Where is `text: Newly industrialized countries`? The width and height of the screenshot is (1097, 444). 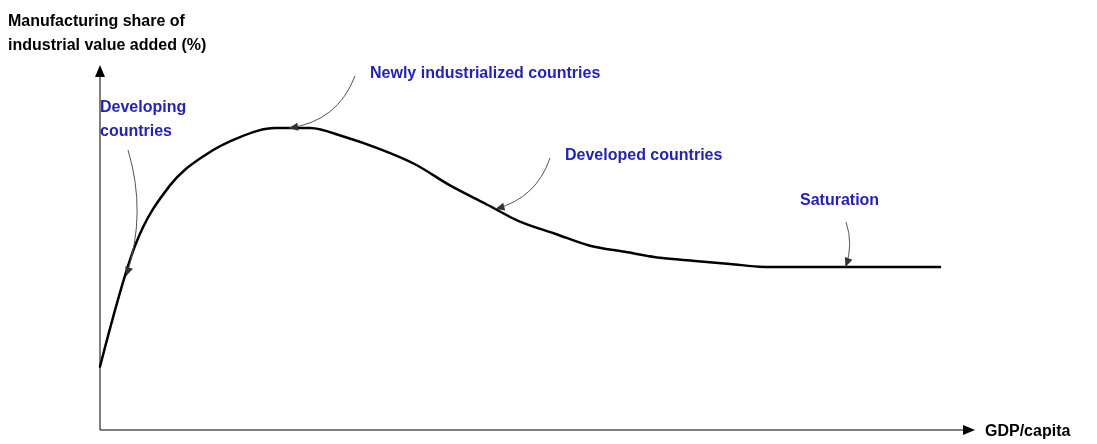 text: Newly industrialized countries is located at coordinates (485, 72).